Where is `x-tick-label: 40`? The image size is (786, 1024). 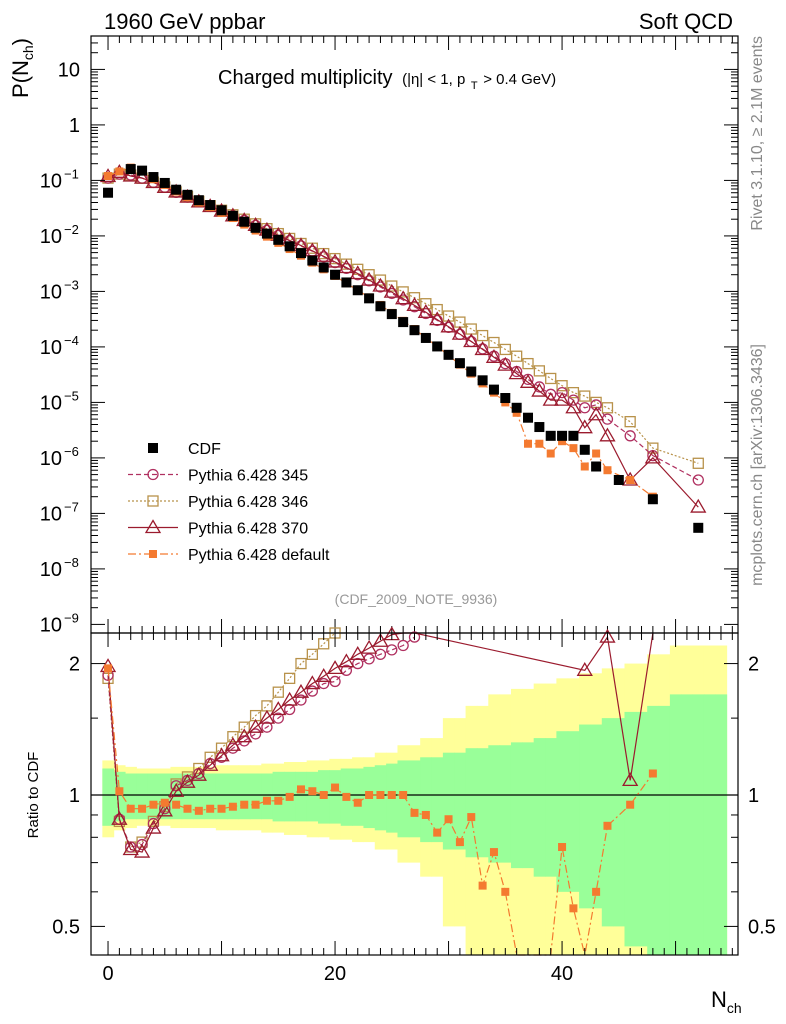 x-tick-label: 40 is located at coordinates (562, 974).